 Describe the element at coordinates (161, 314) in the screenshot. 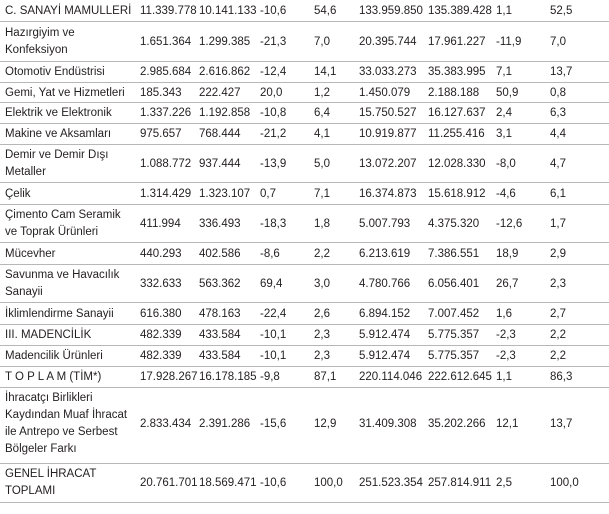

I see `value-1: 616.380` at that location.